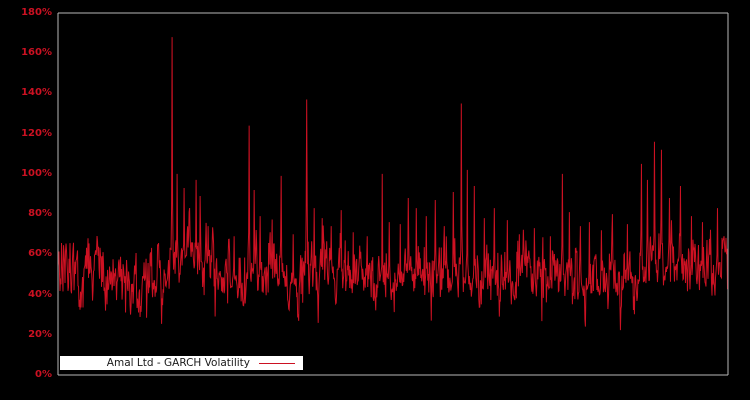 The width and height of the screenshot is (750, 400). What do you see at coordinates (36, 133) in the screenshot?
I see `y-axis-tick-label: 120%` at bounding box center [36, 133].